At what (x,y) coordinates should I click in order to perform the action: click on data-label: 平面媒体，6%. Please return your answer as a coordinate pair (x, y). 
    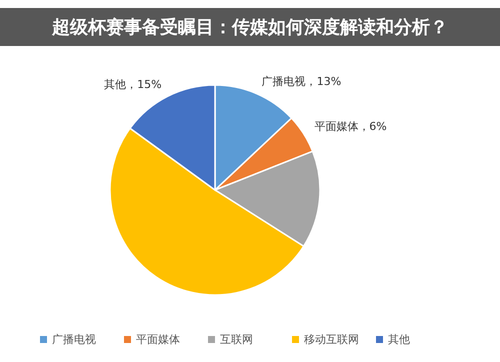
    Looking at the image, I should click on (350, 126).